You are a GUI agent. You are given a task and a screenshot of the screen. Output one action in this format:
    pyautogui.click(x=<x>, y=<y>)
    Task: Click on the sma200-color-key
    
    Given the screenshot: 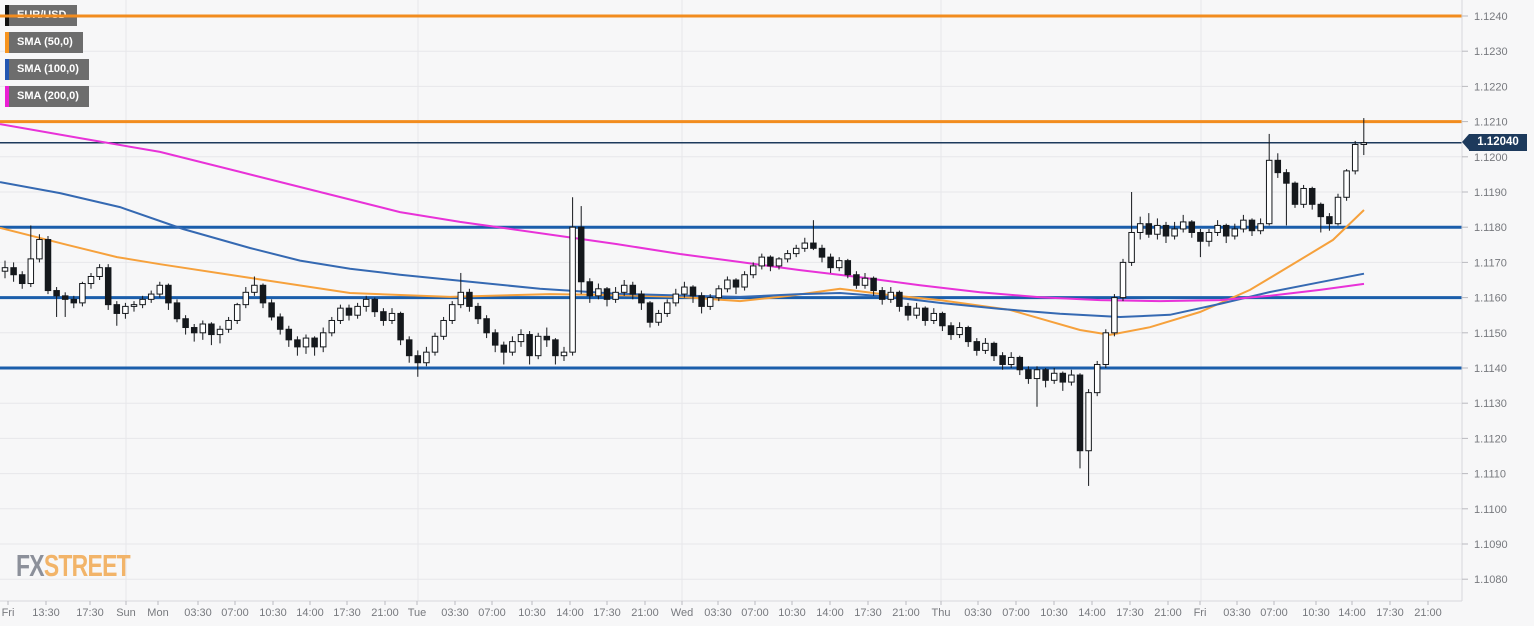 What is the action you would take?
    pyautogui.click(x=7, y=96)
    